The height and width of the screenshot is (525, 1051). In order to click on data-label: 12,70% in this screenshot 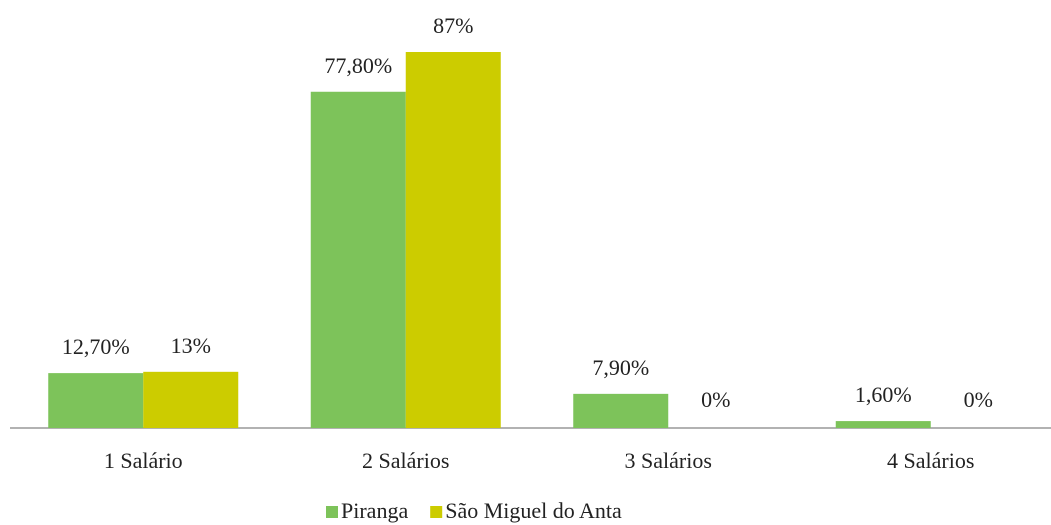, I will do `click(96, 346)`.